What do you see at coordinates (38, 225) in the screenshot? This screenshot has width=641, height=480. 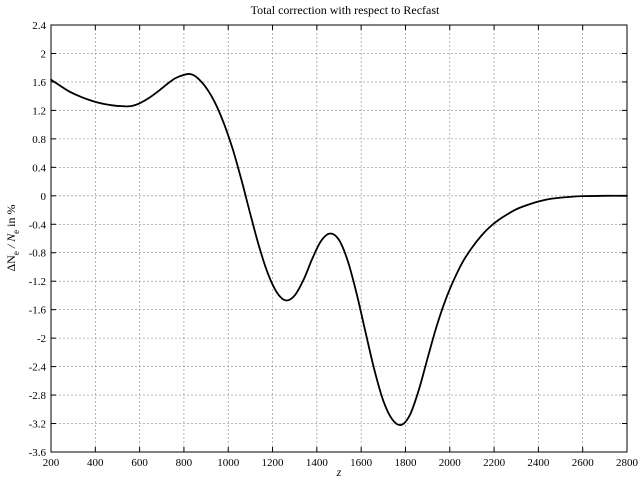 I see `y-tick-label: -0.4` at bounding box center [38, 225].